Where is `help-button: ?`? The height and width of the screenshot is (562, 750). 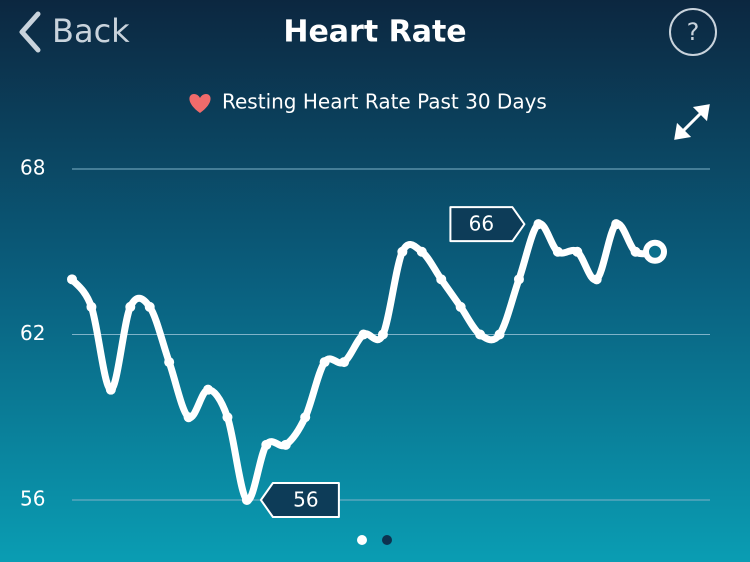
help-button: ? is located at coordinates (693, 32).